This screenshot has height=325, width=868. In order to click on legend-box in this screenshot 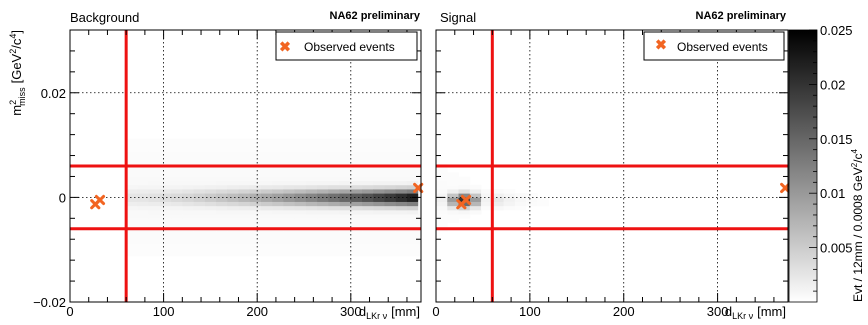, I will do `click(346, 46)`.